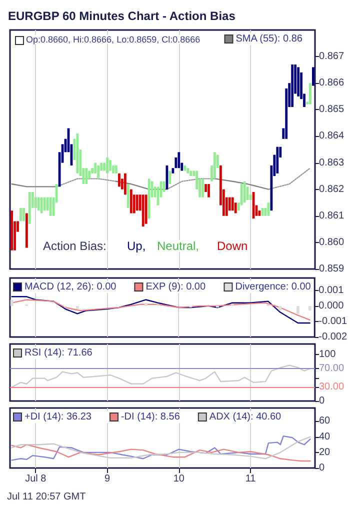 The height and width of the screenshot is (519, 350). I want to click on legend-label: -DI (14): 8.56, so click(150, 417).